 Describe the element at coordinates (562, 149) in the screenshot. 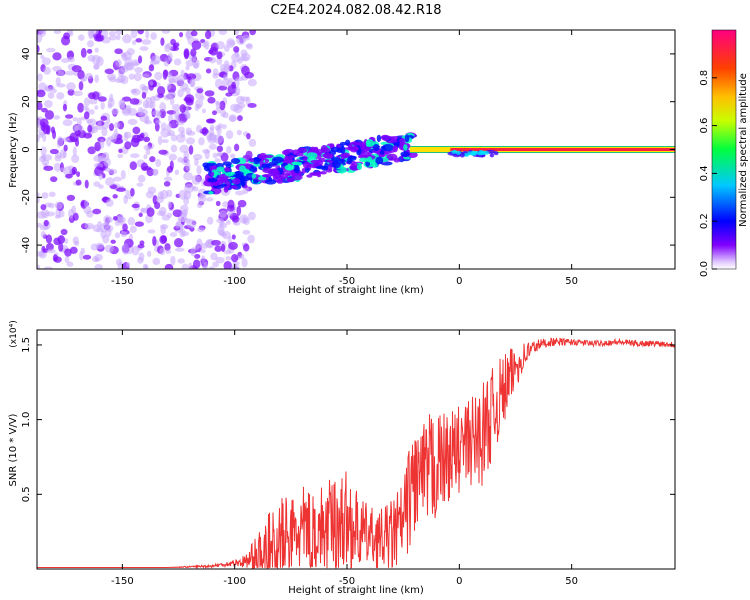

I see `carrier-peak` at that location.